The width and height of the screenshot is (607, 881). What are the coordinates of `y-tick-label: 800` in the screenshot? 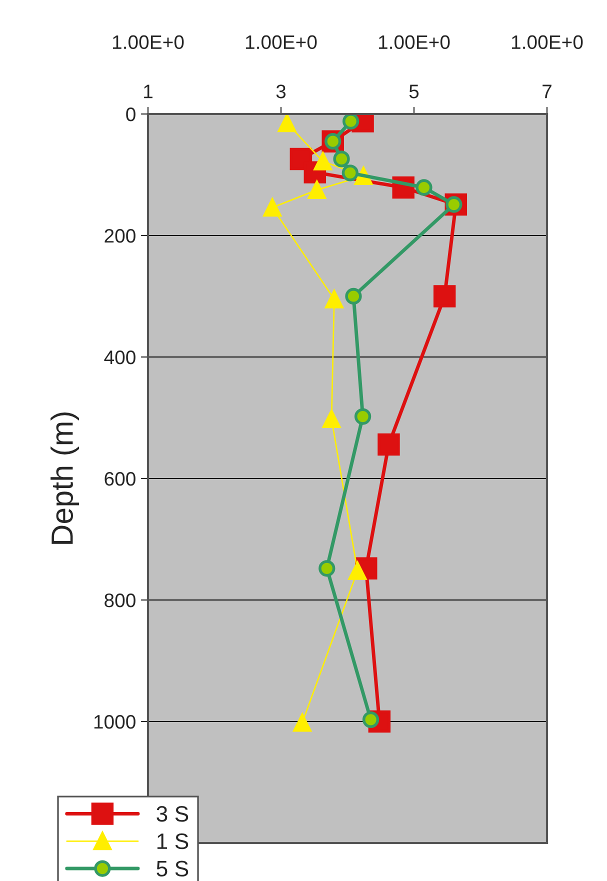 It's located at (120, 600).